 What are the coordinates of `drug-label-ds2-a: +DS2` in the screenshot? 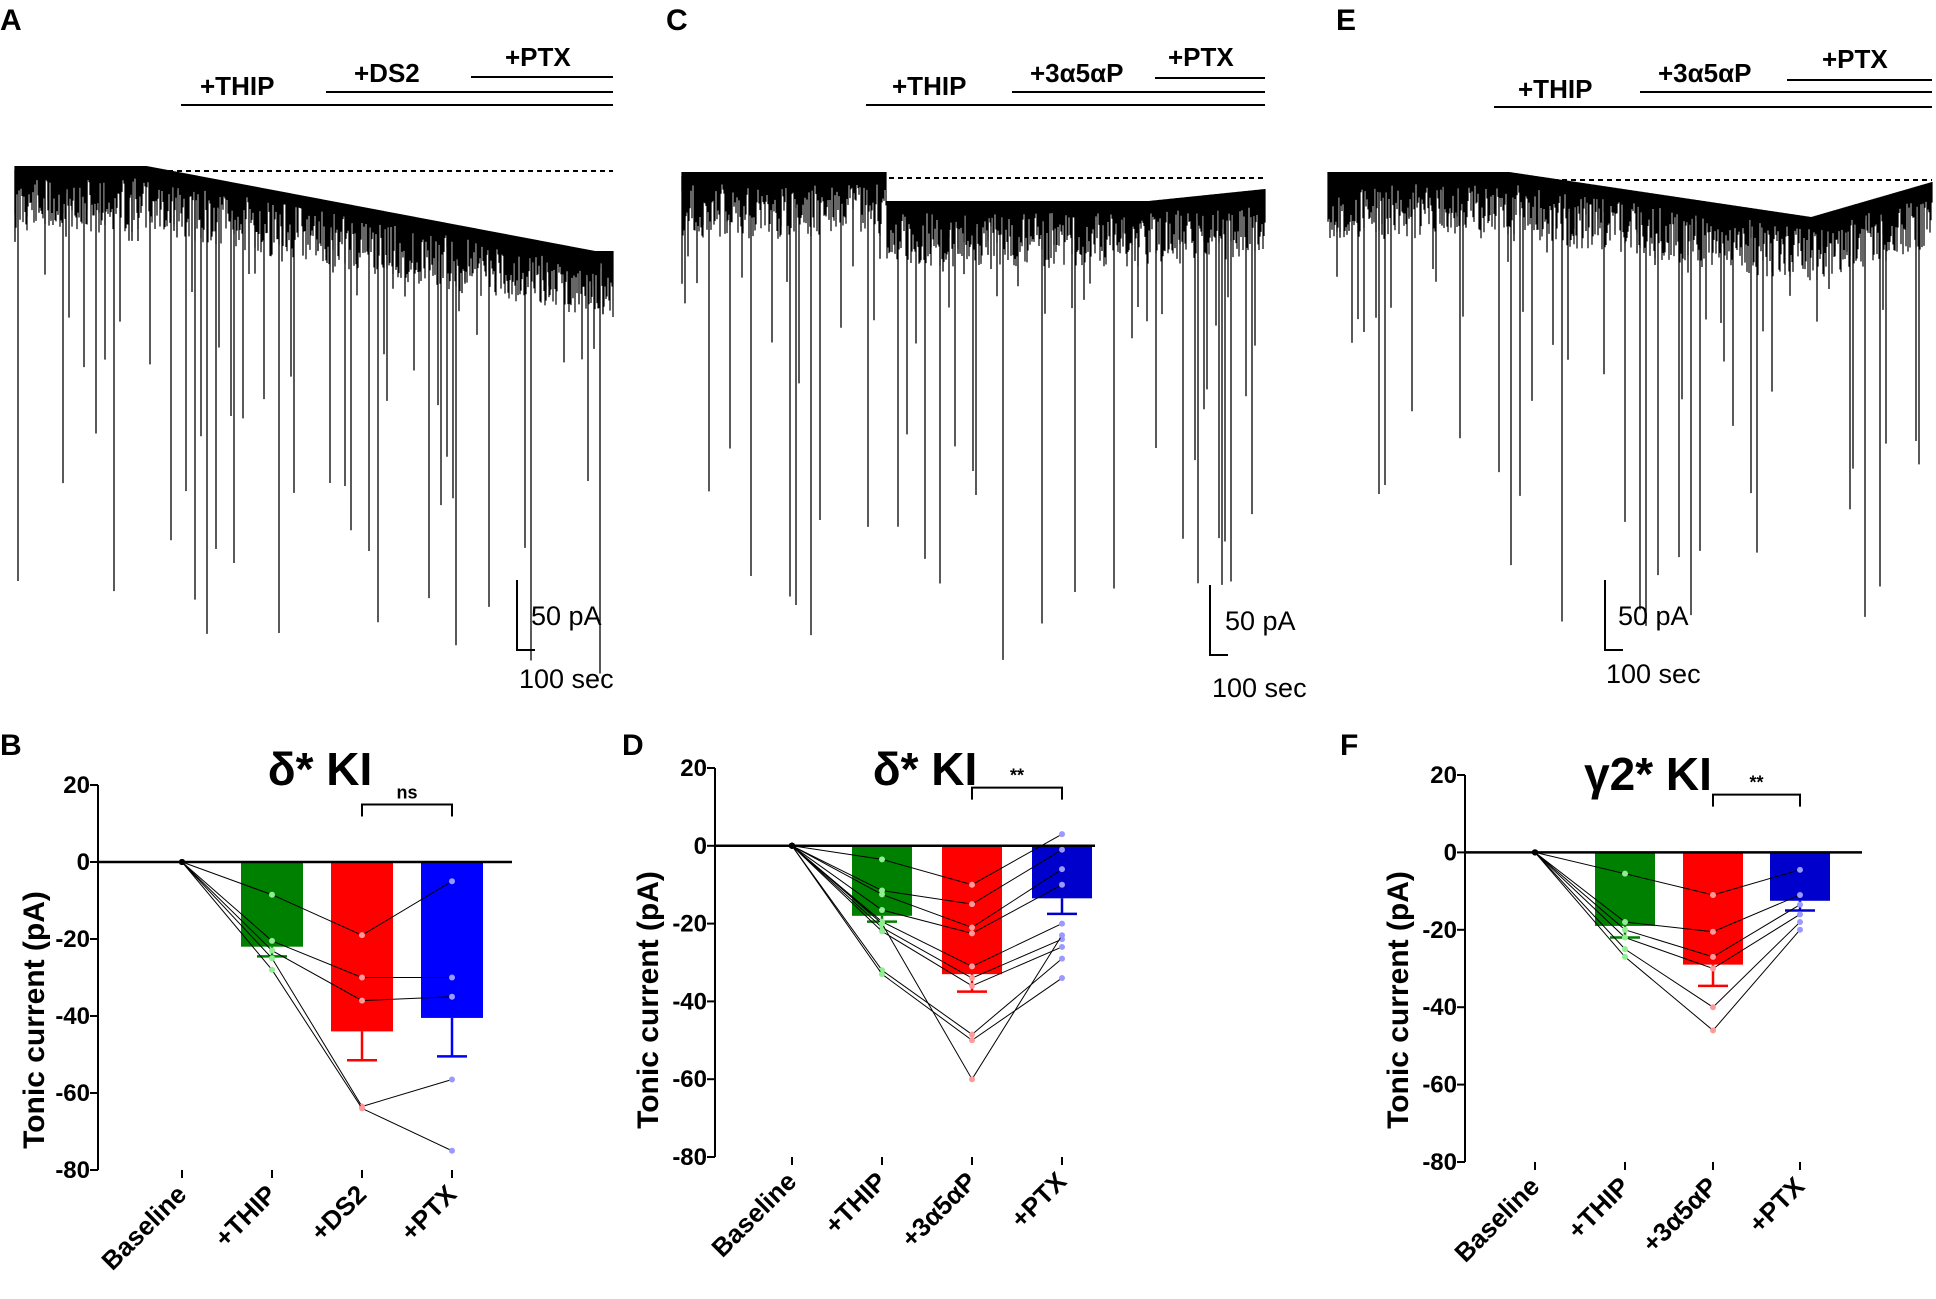 It's located at (387, 73).